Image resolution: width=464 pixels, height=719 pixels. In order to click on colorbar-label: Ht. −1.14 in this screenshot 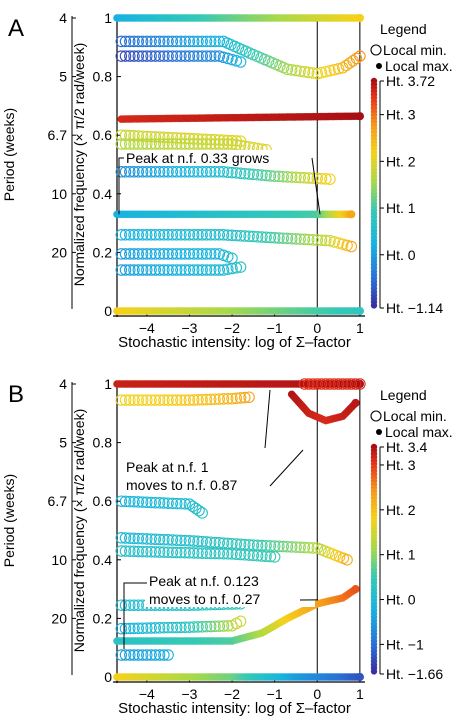, I will do `click(414, 308)`.